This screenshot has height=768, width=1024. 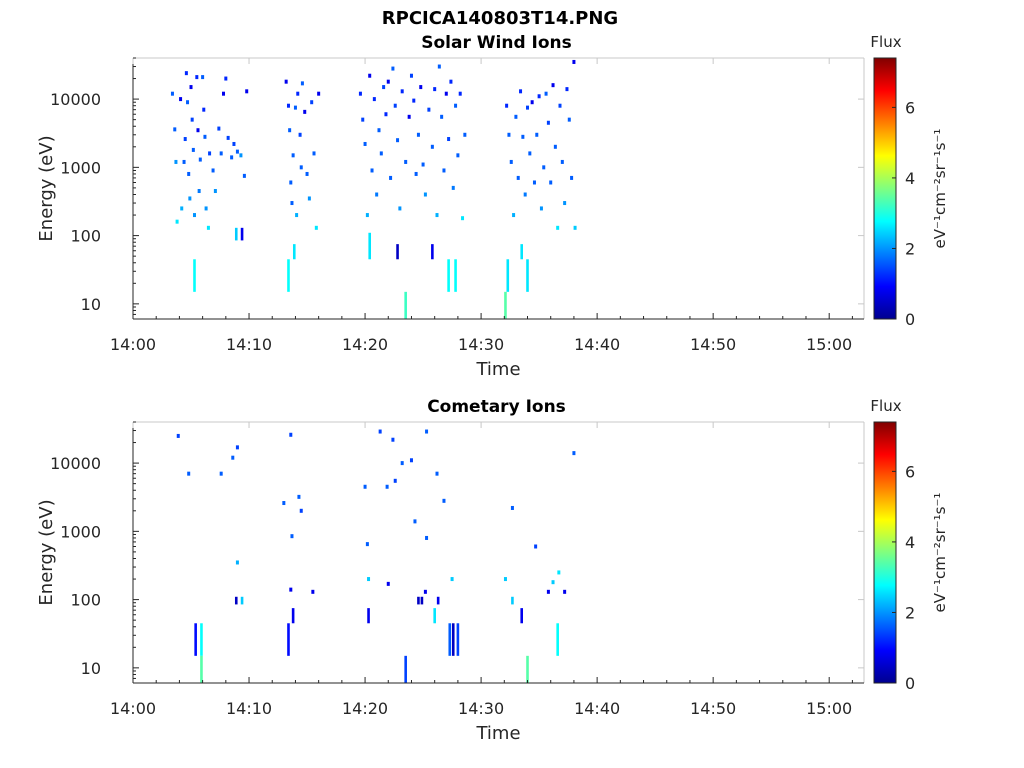 I want to click on x-tick-label: 14:30, so click(x=481, y=344).